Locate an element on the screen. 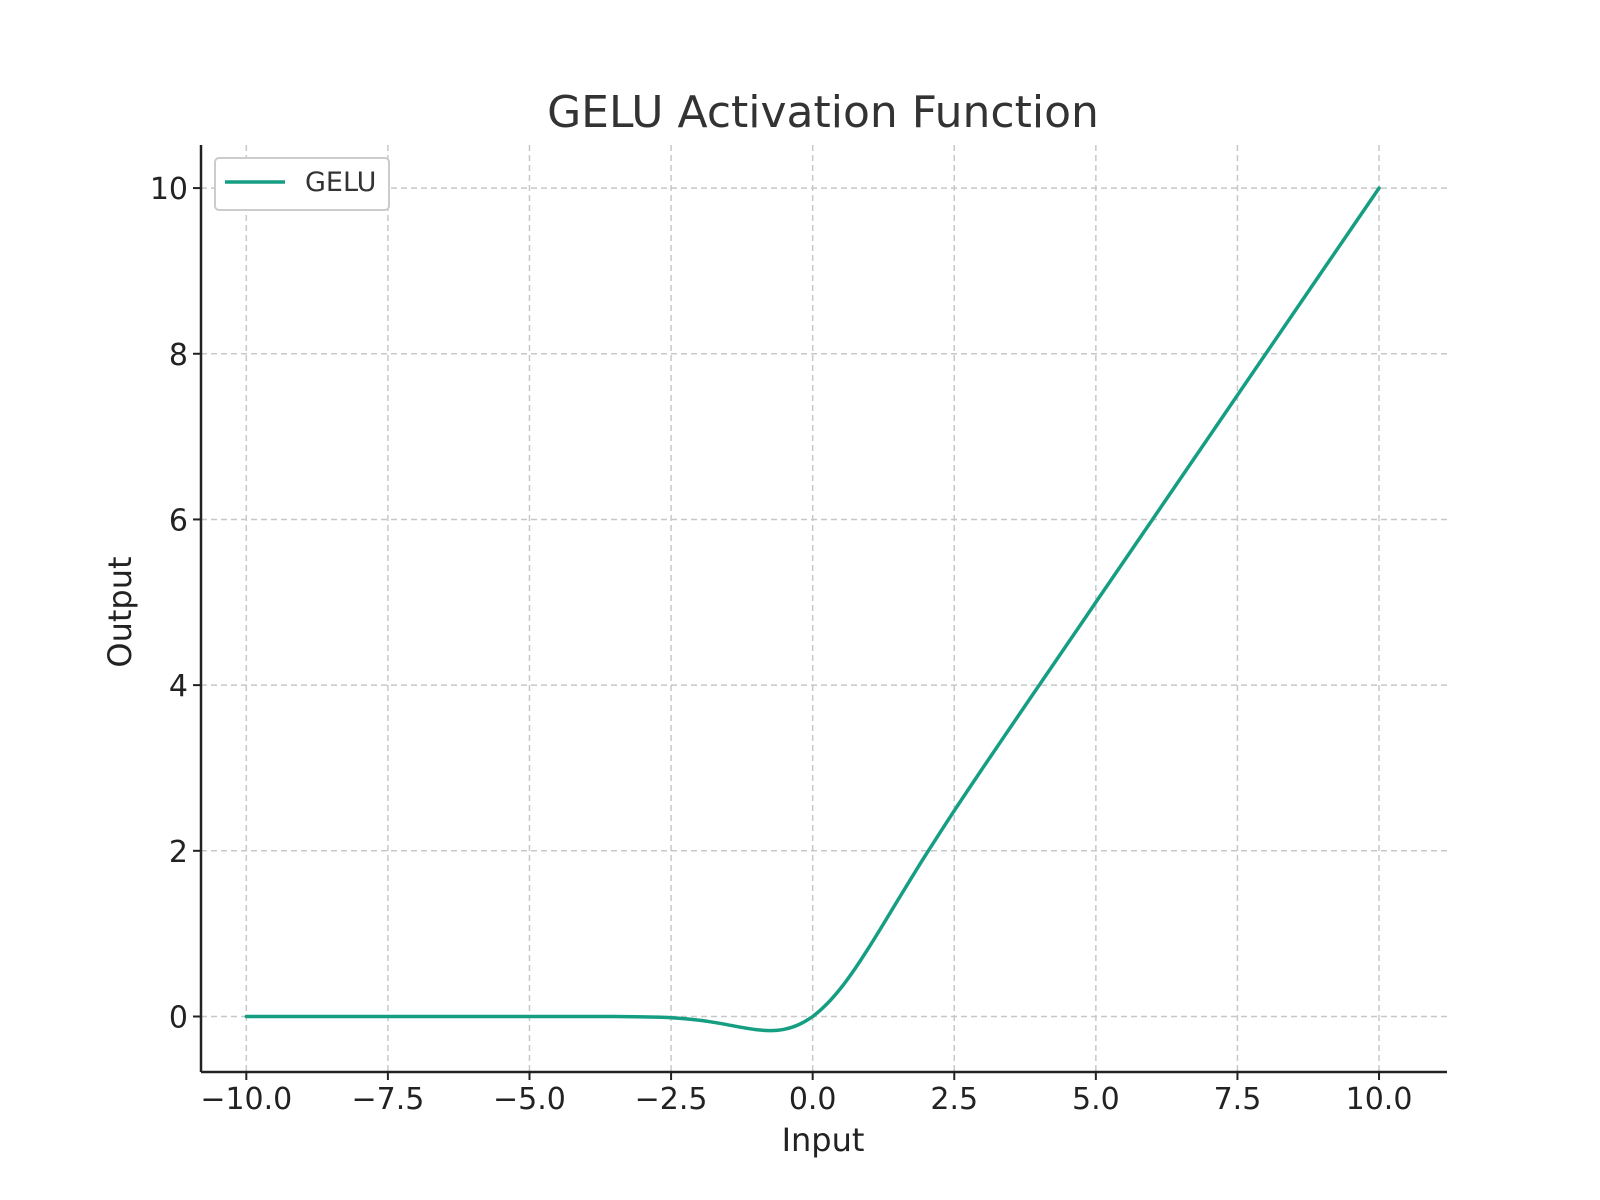 This screenshot has width=1600, height=1200. y-tick-label: 8 is located at coordinates (178, 355).